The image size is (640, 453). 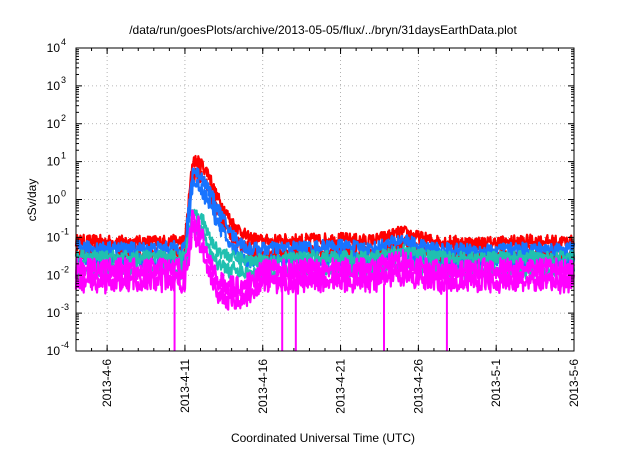 What do you see at coordinates (496, 383) in the screenshot?
I see `x-tick-label: 2013-5-1` at bounding box center [496, 383].